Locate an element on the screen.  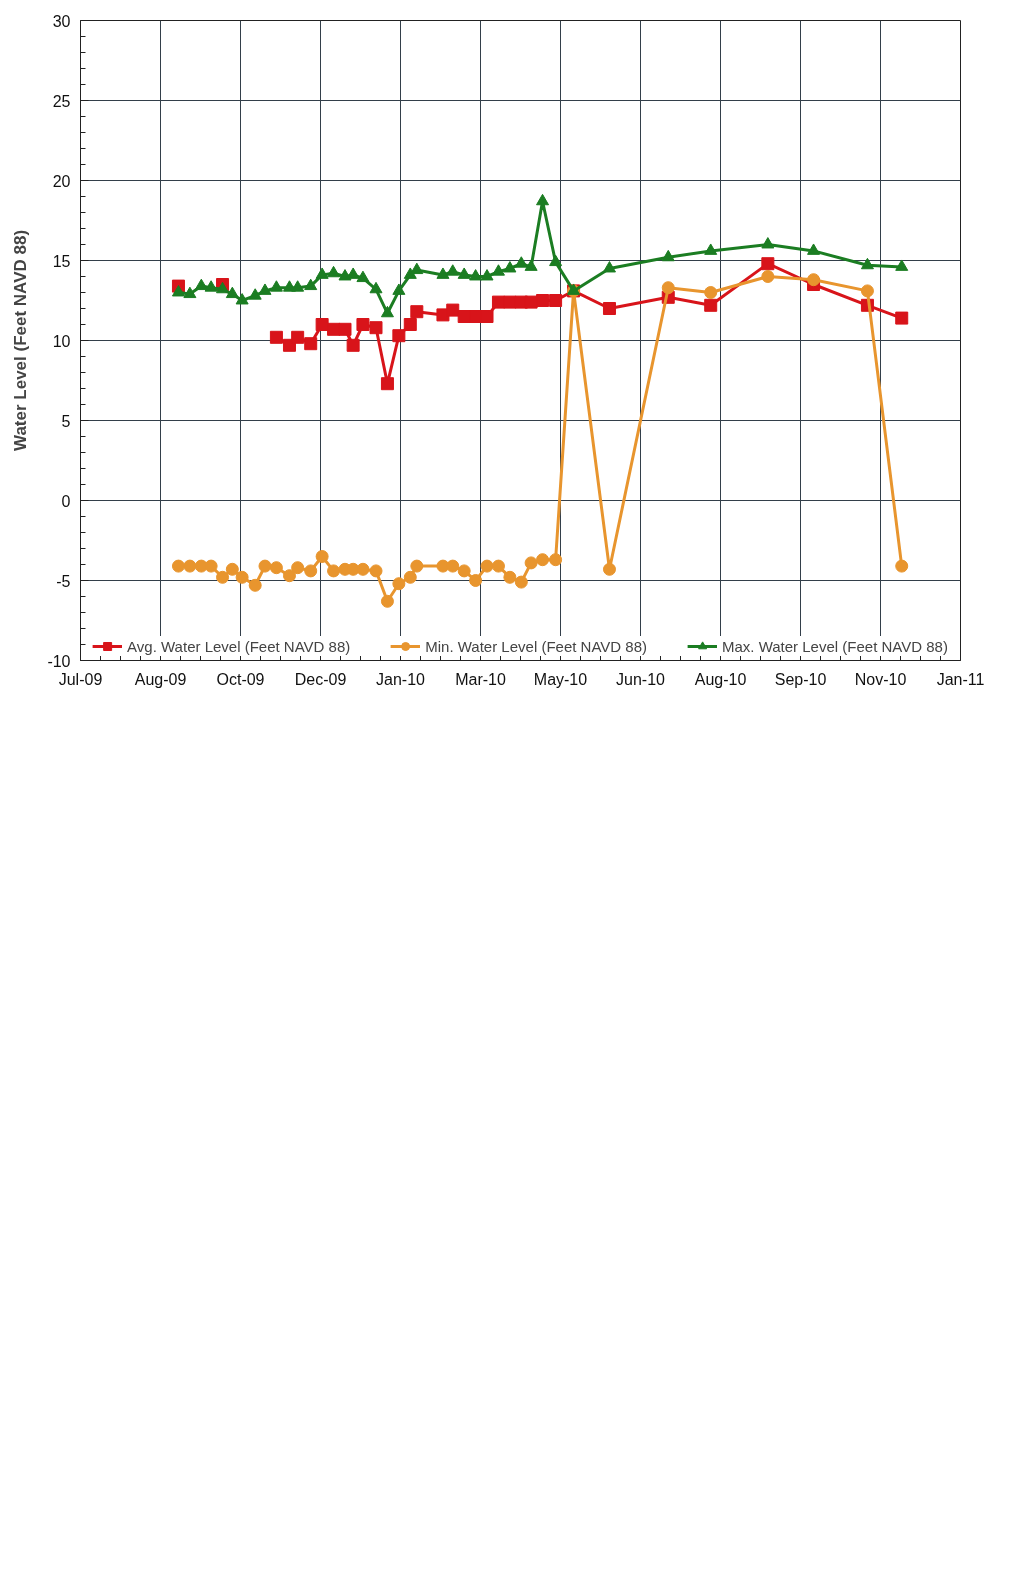
y-tick-label: -10 is located at coordinates (59, 661).